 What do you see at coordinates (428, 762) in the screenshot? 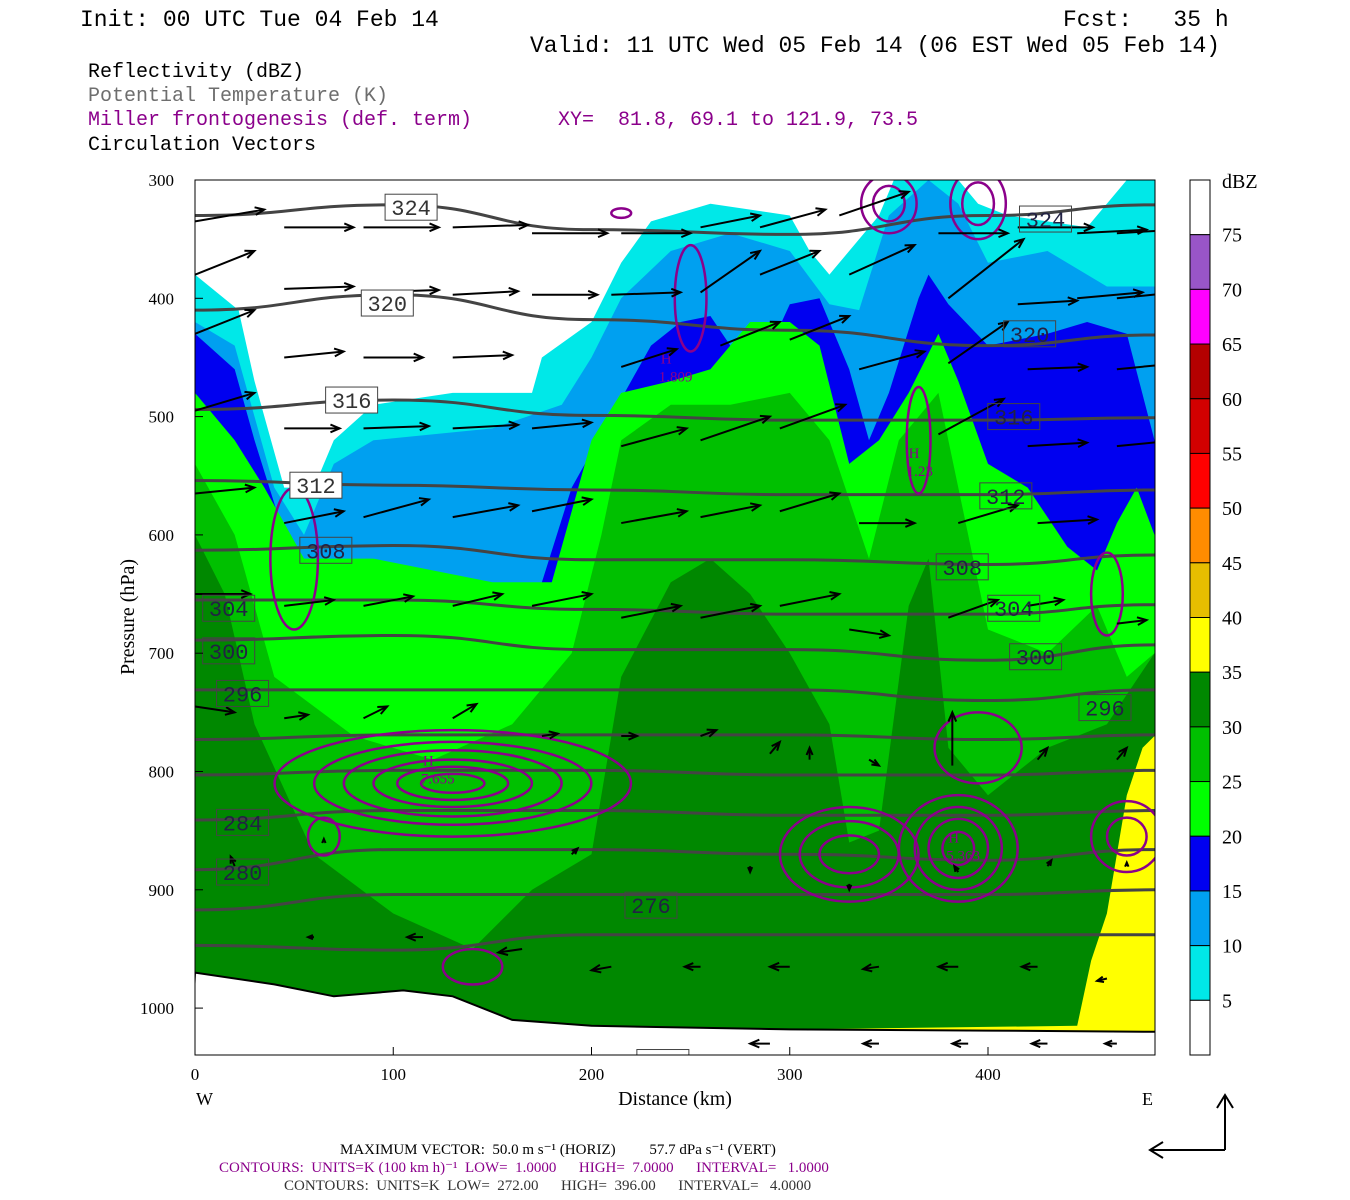
I see `fronto-max-marker: H` at bounding box center [428, 762].